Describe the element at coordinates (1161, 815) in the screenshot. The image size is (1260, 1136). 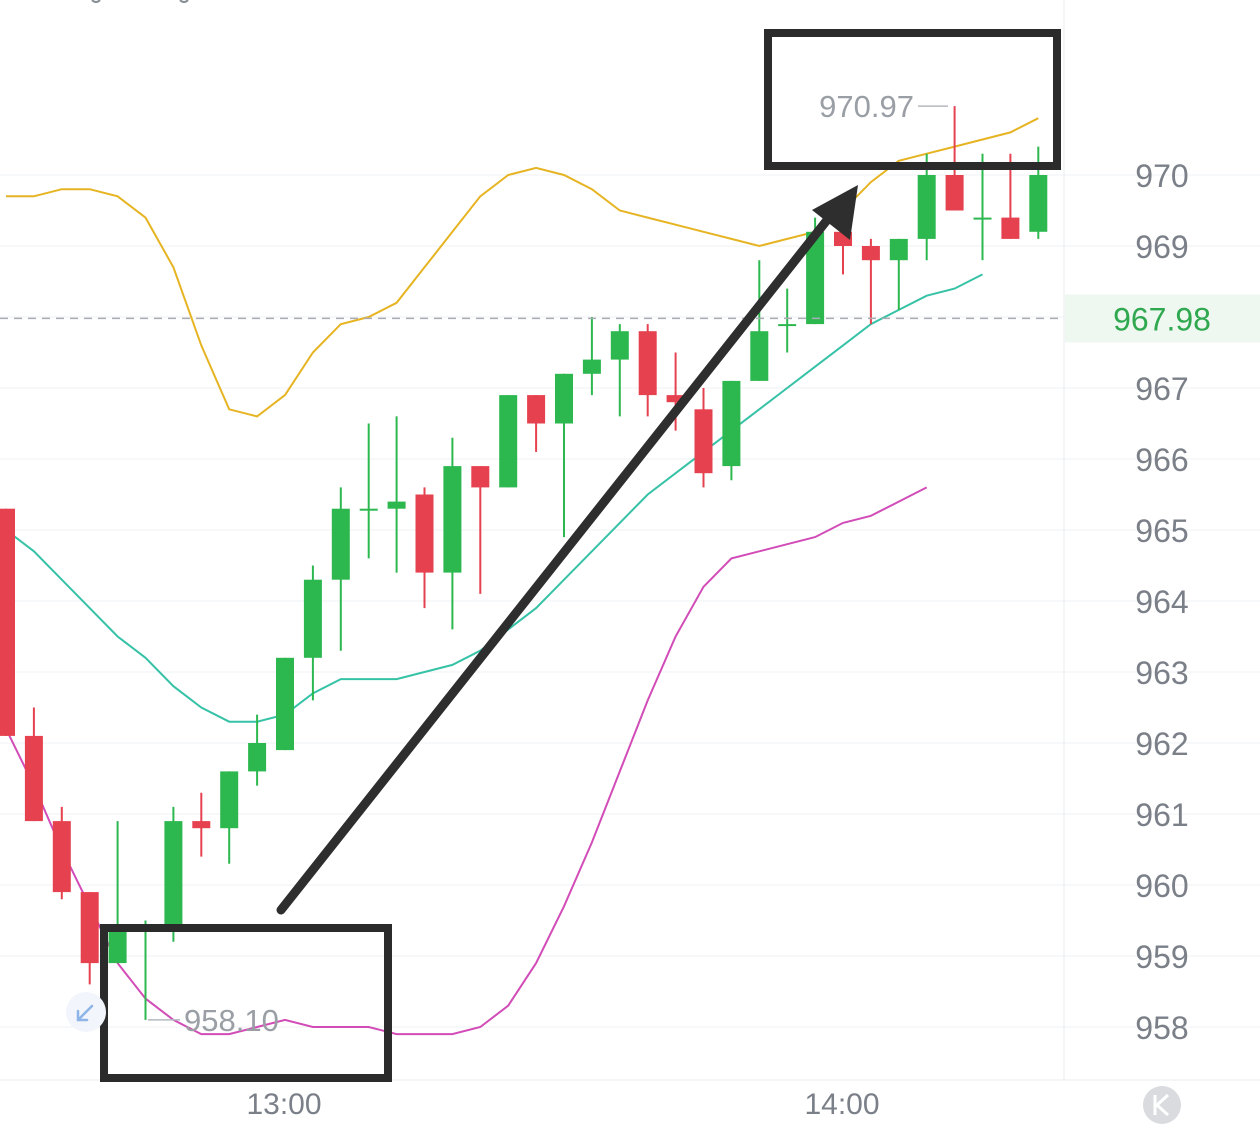
I see `y-tick-label: 961` at that location.